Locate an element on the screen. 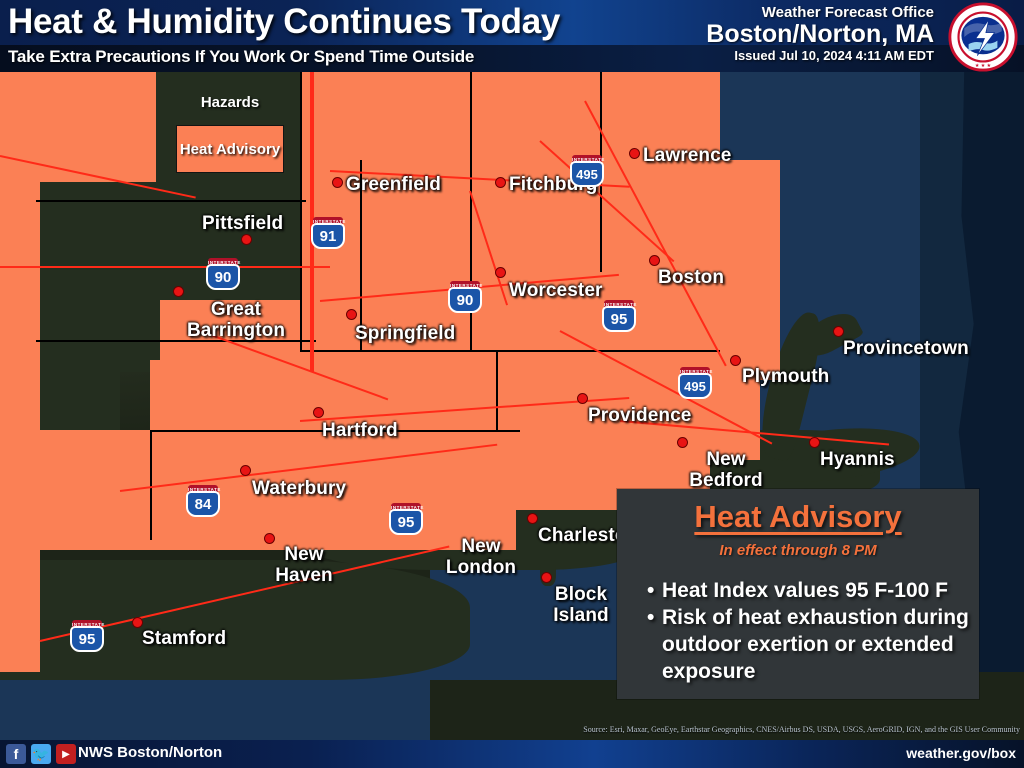 This screenshot has width=1024, height=768. city-label: New London is located at coordinates (481, 557).